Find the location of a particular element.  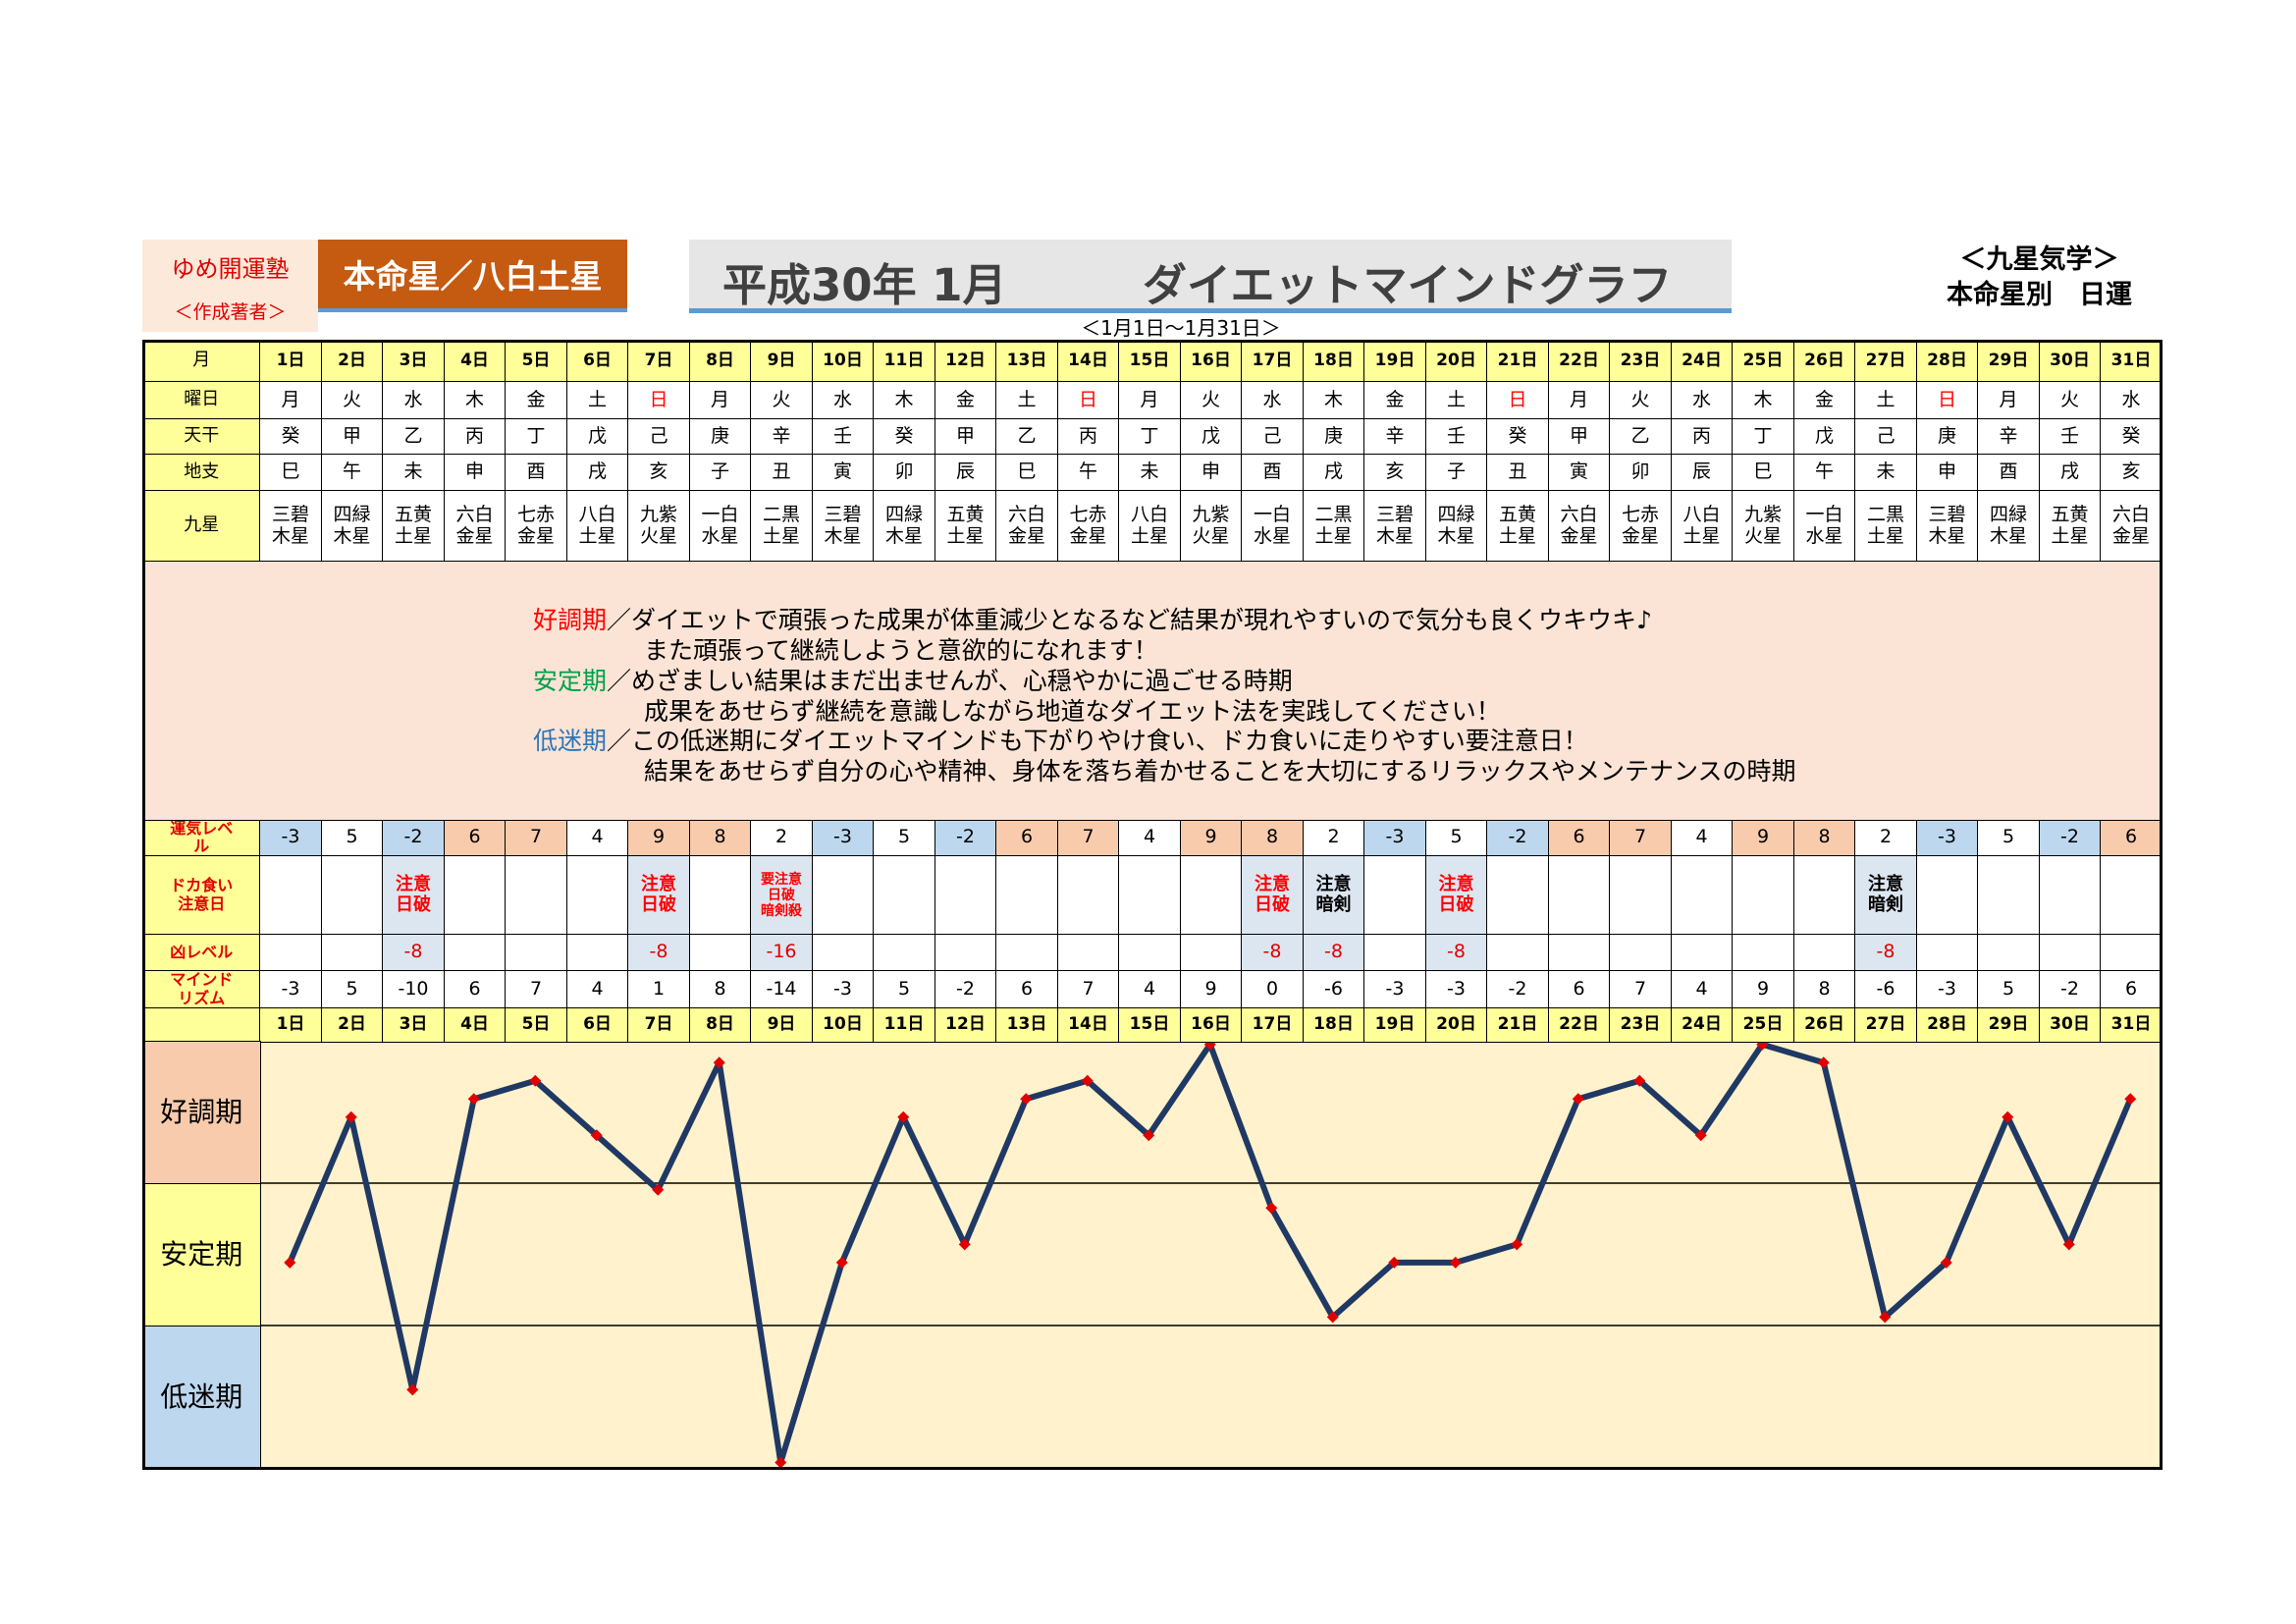

luck-value: 9 is located at coordinates (659, 837).